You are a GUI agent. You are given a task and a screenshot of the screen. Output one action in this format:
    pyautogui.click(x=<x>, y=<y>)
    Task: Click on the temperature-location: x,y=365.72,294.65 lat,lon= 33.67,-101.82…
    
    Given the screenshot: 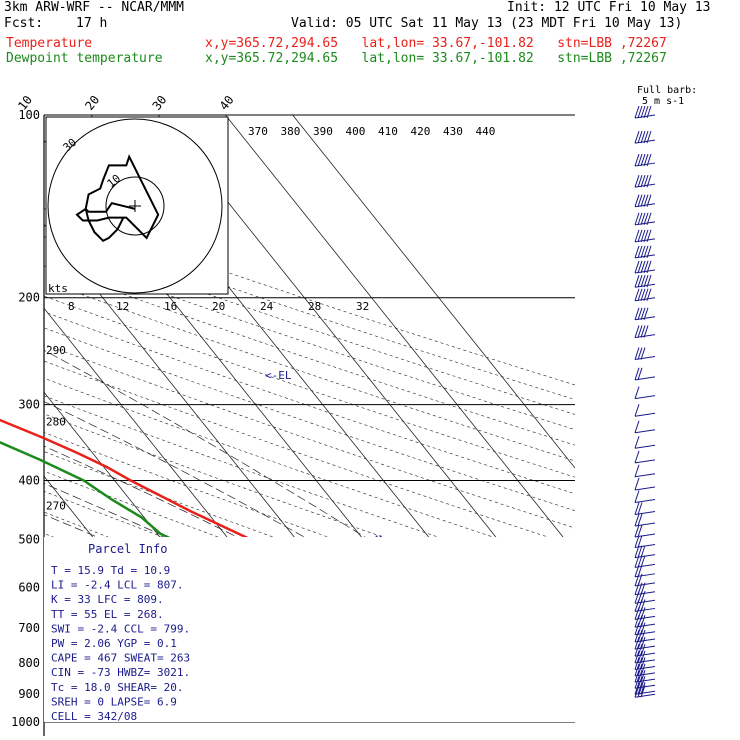 What is the action you would take?
    pyautogui.click(x=436, y=43)
    